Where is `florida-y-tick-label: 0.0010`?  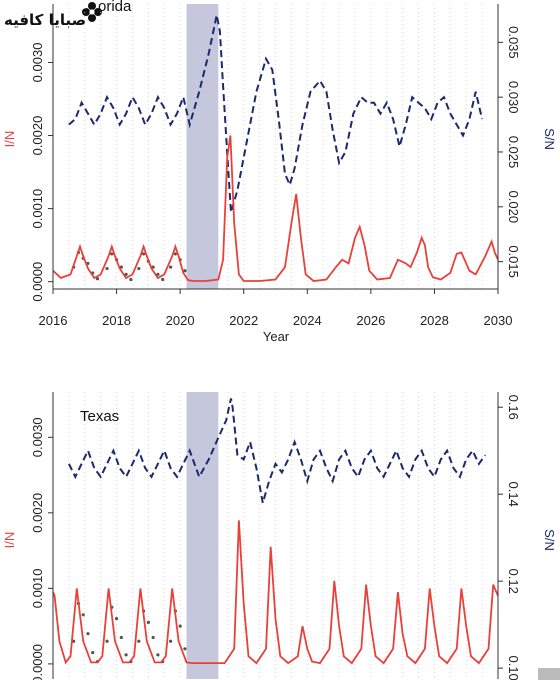 florida-y-tick-label: 0.0010 is located at coordinates (37, 209).